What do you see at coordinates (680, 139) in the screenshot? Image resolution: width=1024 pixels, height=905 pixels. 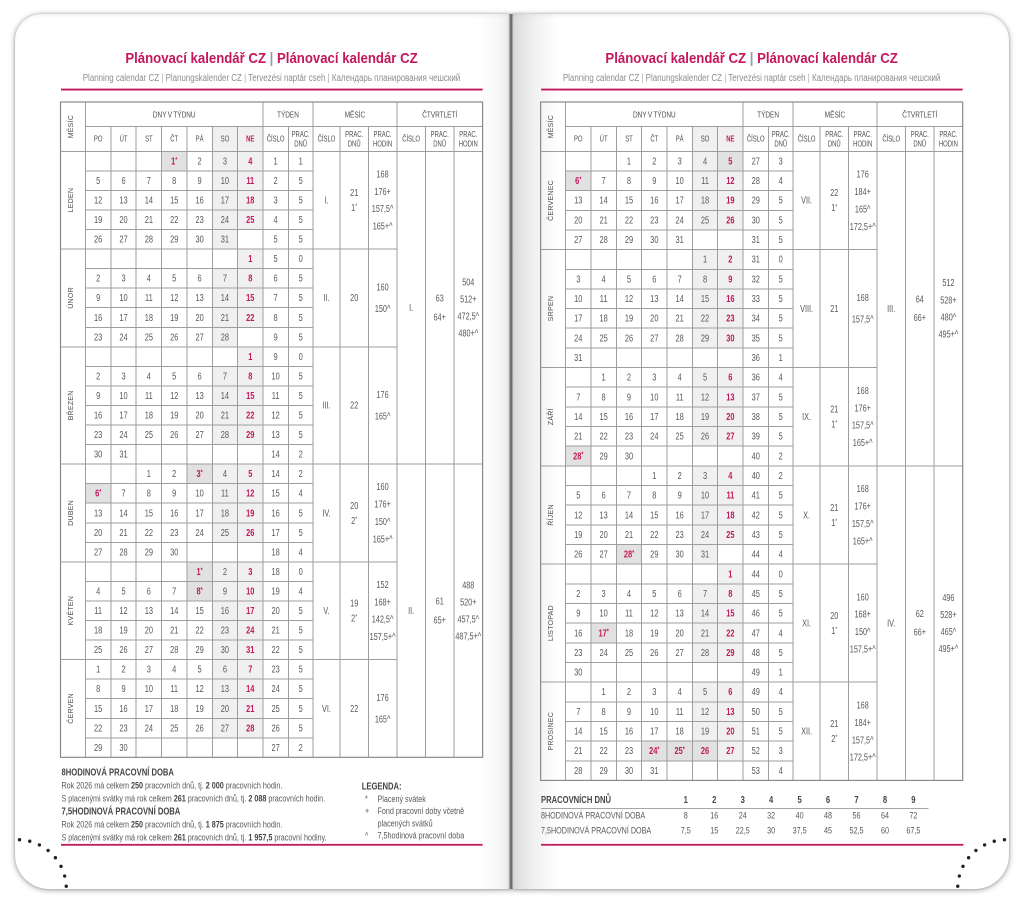 I see `svg-text: PÁ` at bounding box center [680, 139].